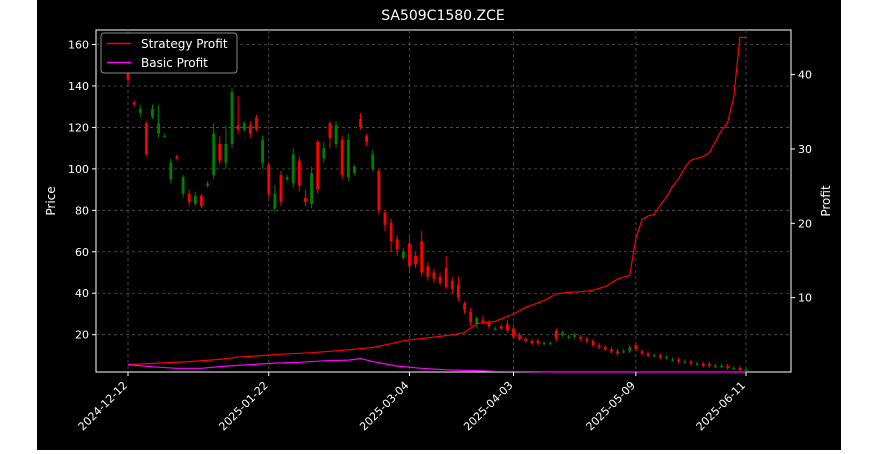  I want to click on x-tick-label: 2025-05-09, so click(611, 406).